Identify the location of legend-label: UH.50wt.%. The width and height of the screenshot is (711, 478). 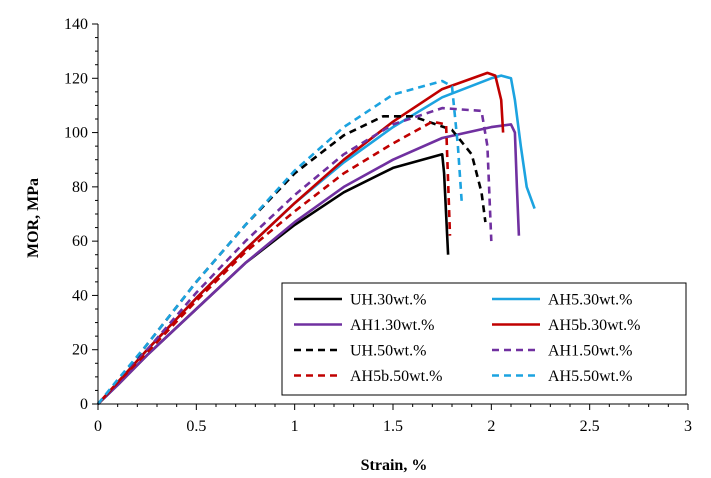
(388, 351).